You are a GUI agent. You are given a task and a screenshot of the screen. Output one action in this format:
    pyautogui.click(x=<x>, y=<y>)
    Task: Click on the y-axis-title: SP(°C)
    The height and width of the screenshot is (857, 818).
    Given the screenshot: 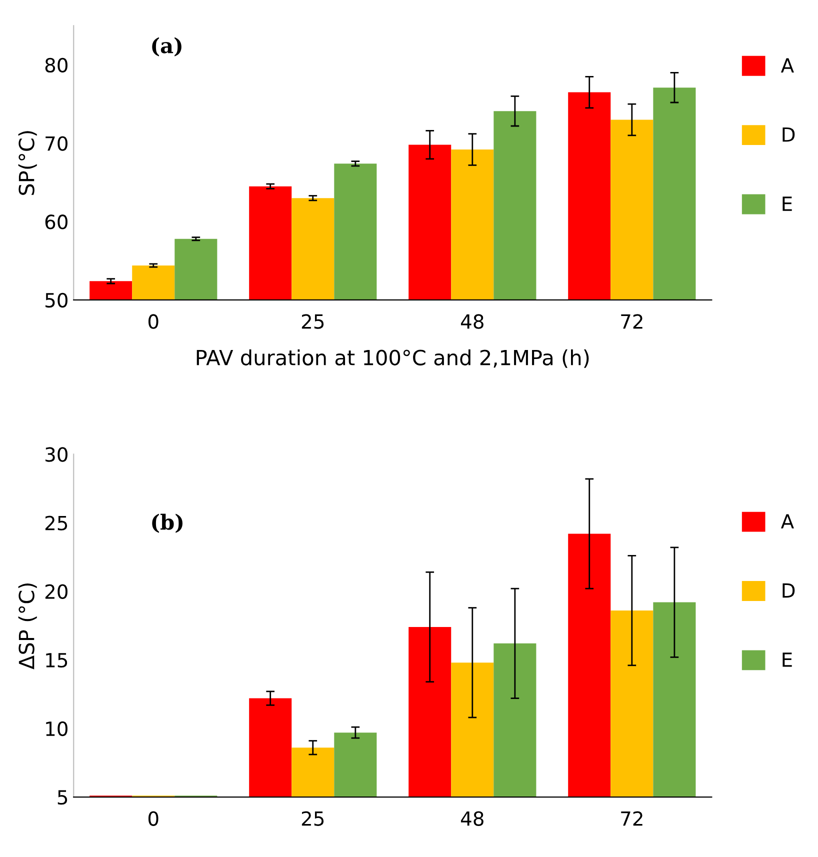 What is the action you would take?
    pyautogui.click(x=27, y=163)
    